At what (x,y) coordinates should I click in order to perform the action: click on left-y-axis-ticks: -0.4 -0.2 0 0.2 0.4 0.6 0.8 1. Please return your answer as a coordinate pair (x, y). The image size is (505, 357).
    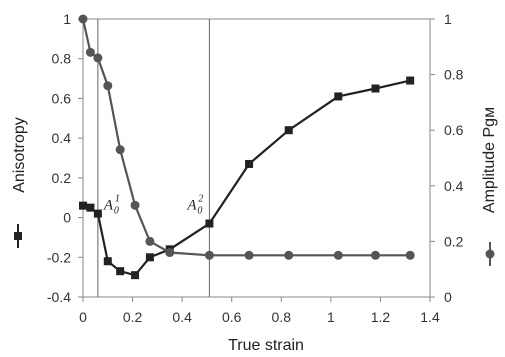
    Looking at the image, I should click on (65, 158).